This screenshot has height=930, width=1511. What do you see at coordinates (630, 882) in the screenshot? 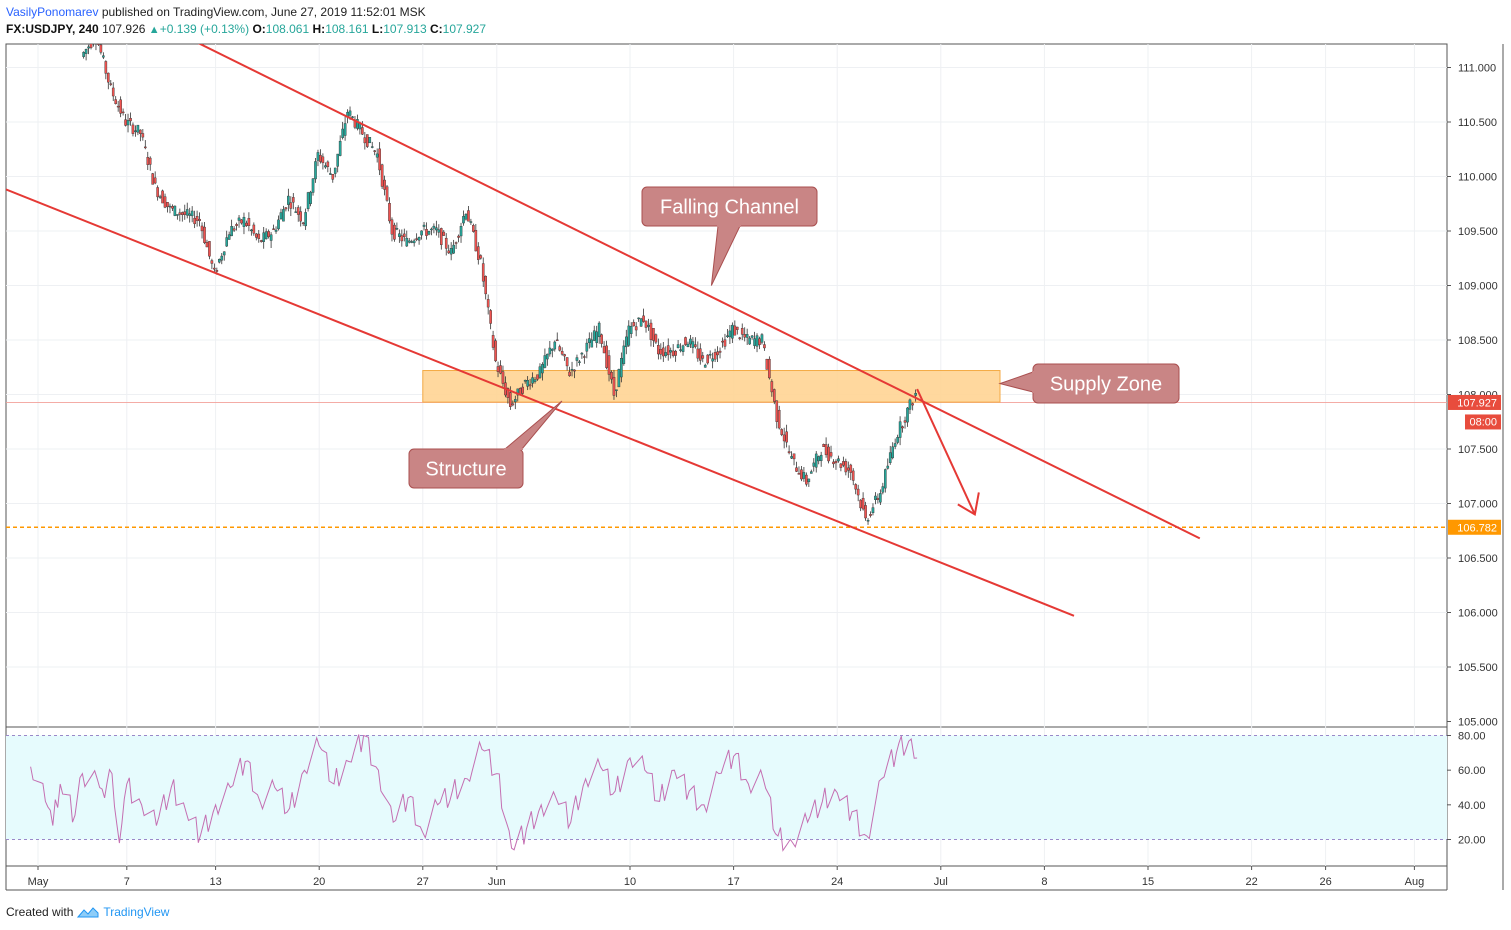
I see `x-axis-label: 10` at bounding box center [630, 882].